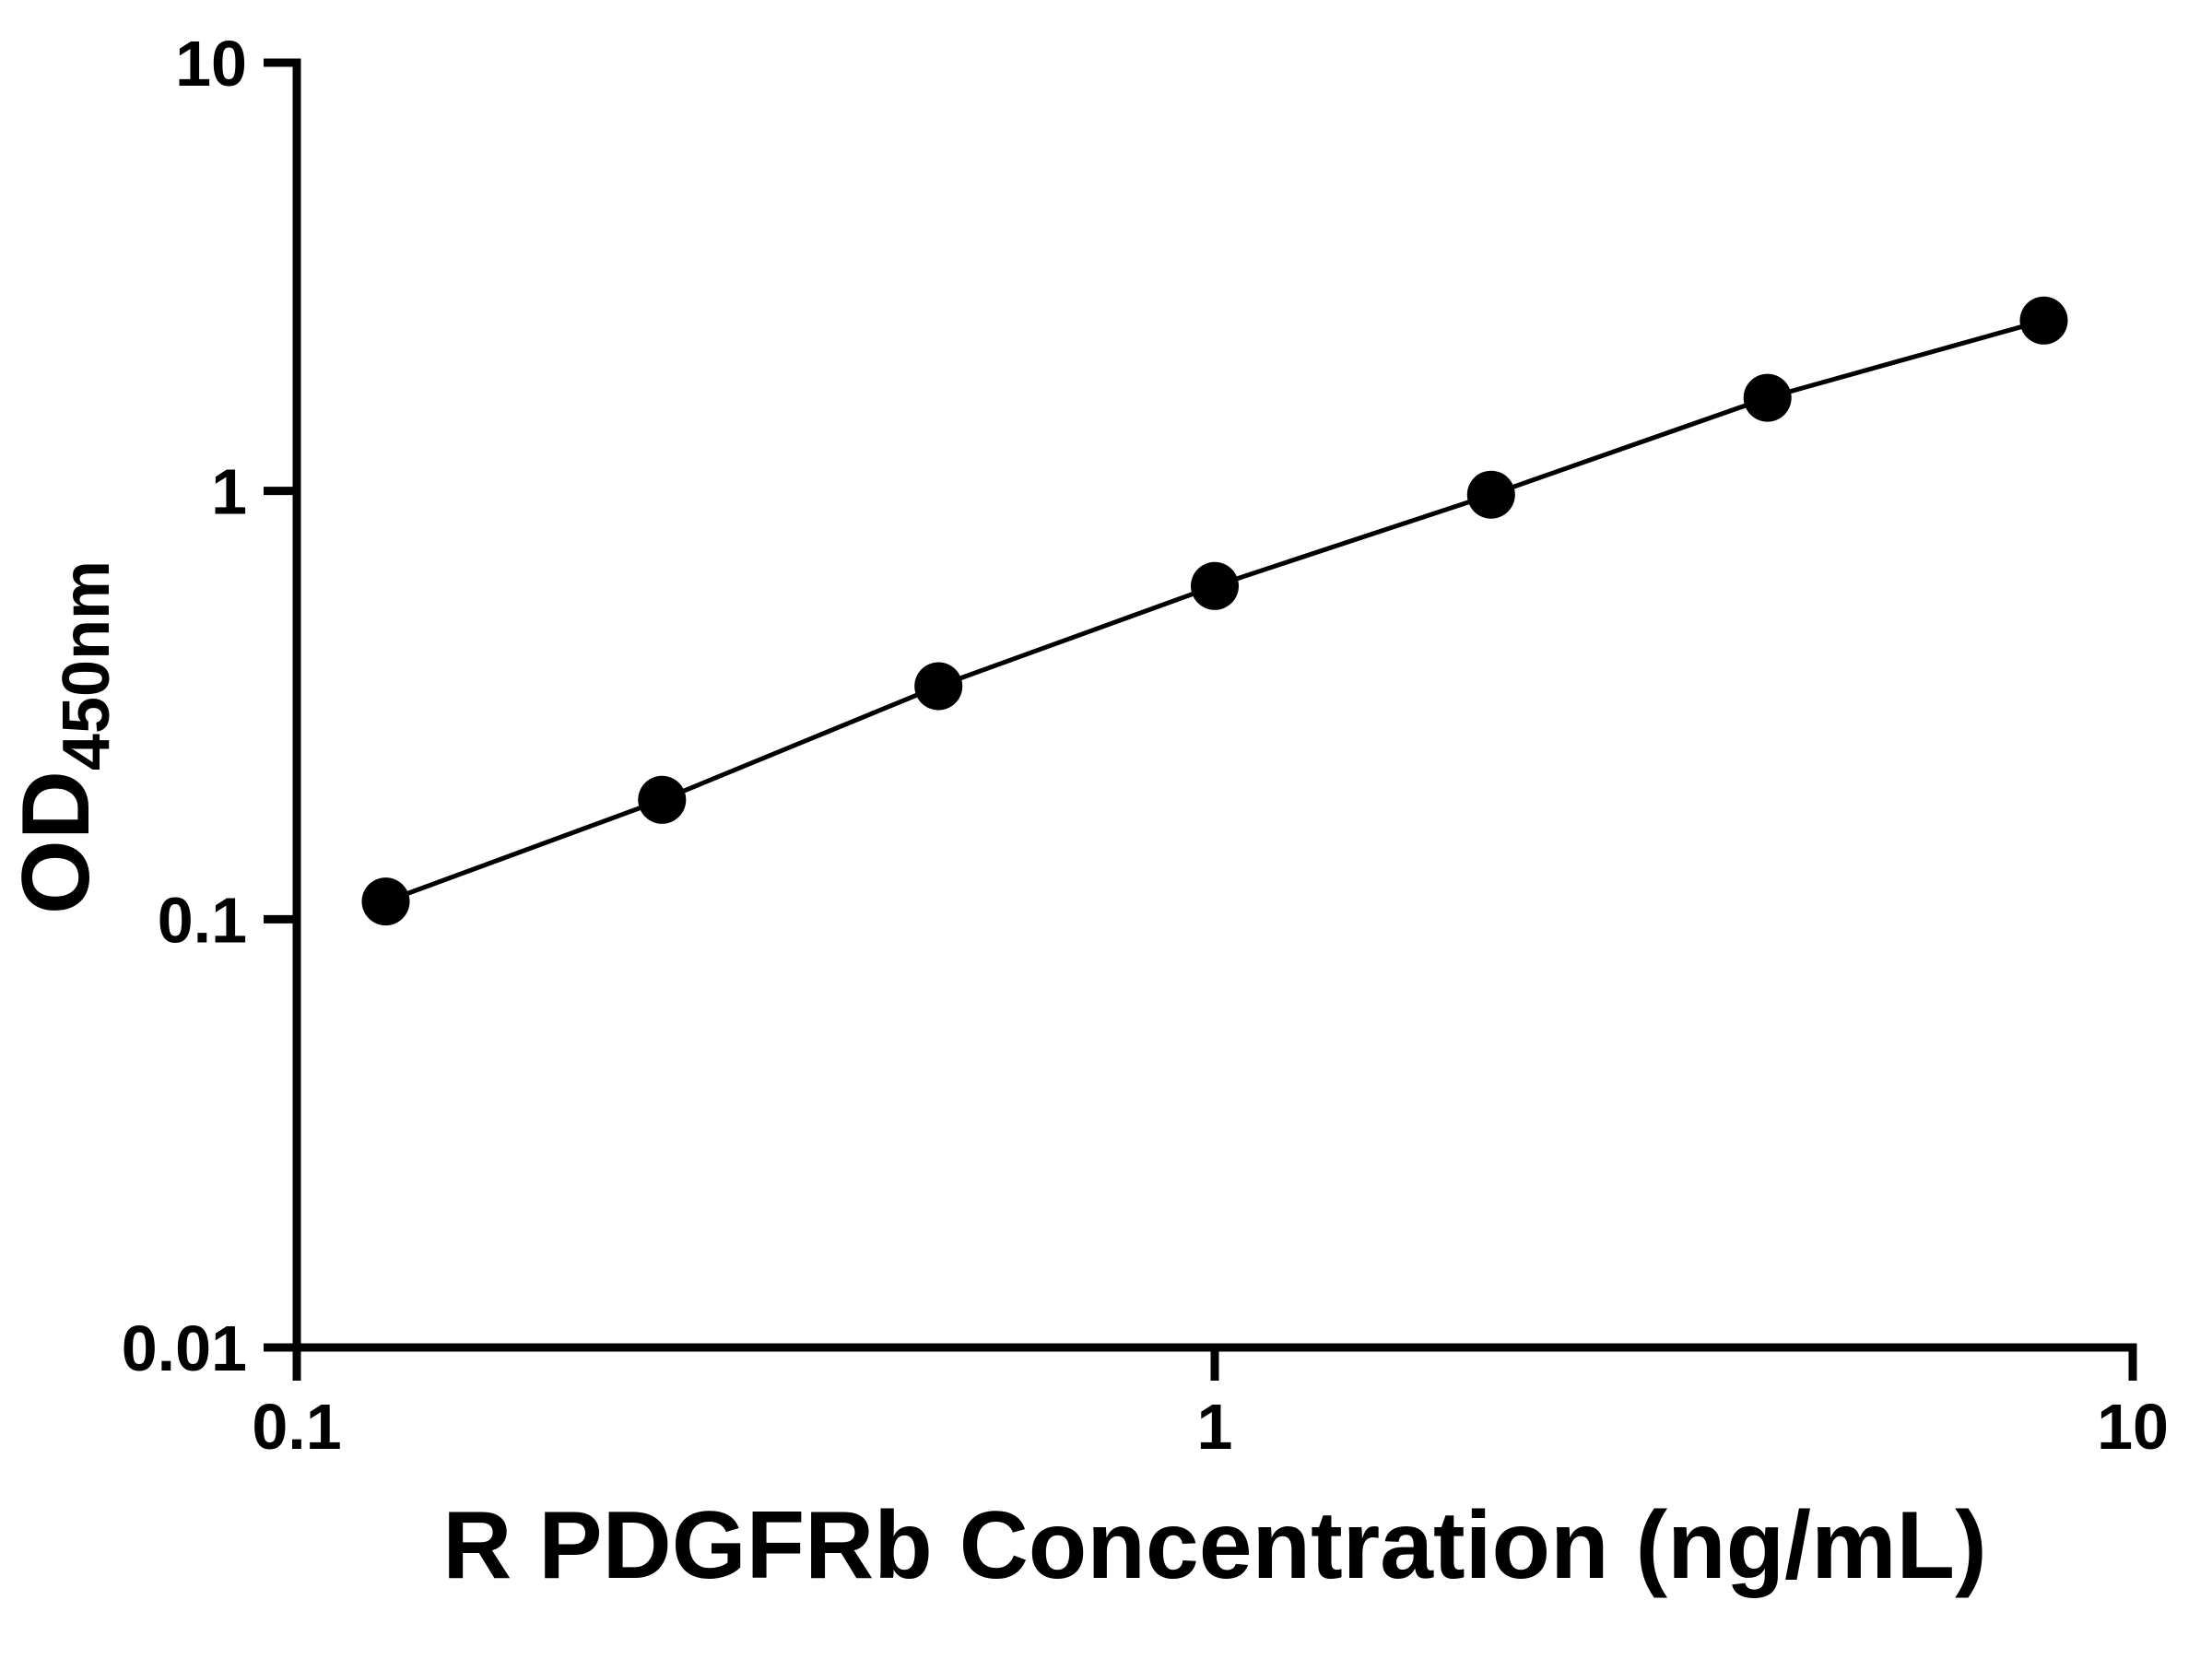 The width and height of the screenshot is (2212, 1659). What do you see at coordinates (1215, 1427) in the screenshot?
I see `x-tick-label: 1` at bounding box center [1215, 1427].